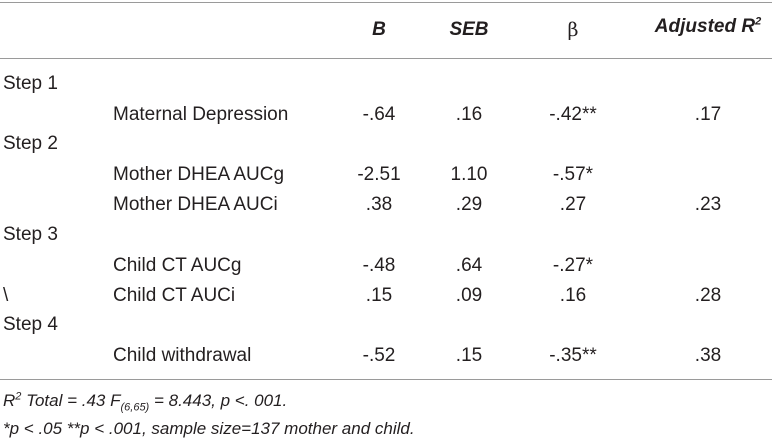 This screenshot has width=772, height=442. What do you see at coordinates (573, 355) in the screenshot?
I see `row-beta: -.35**` at bounding box center [573, 355].